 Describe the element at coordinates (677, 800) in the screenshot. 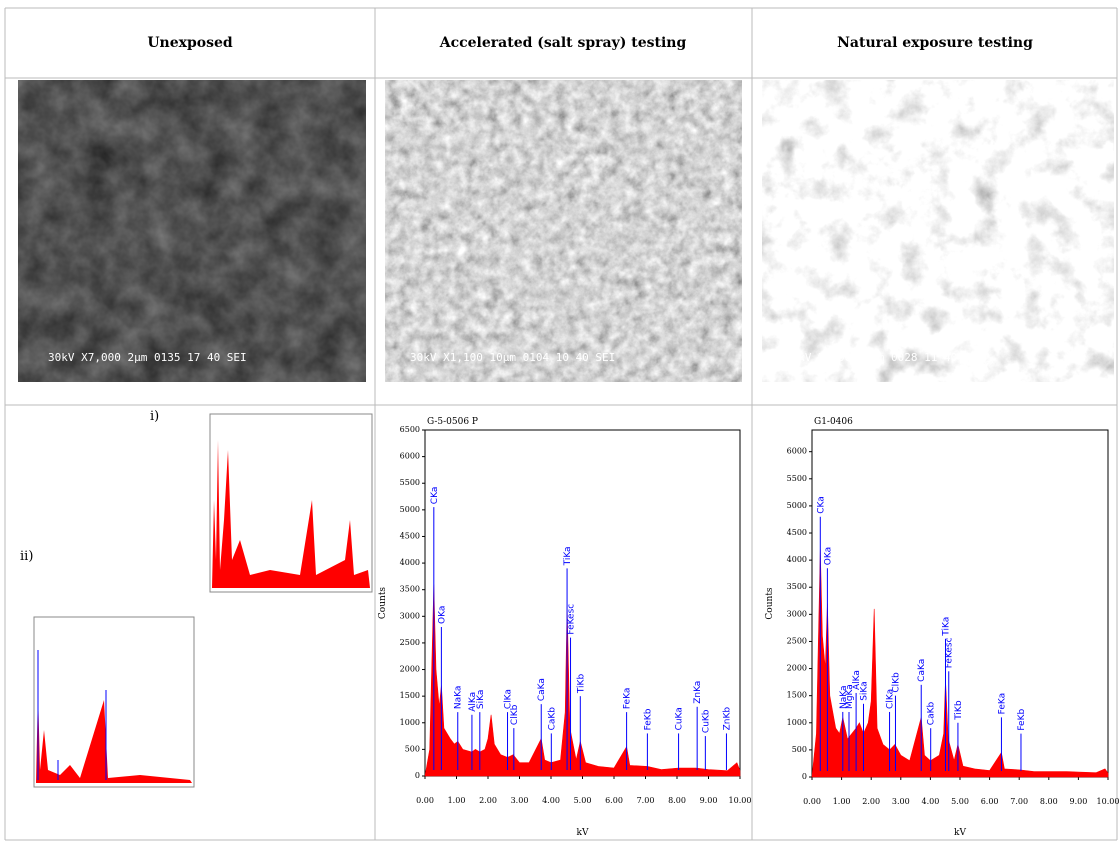

I see `x-tick-label: 8.00` at that location.